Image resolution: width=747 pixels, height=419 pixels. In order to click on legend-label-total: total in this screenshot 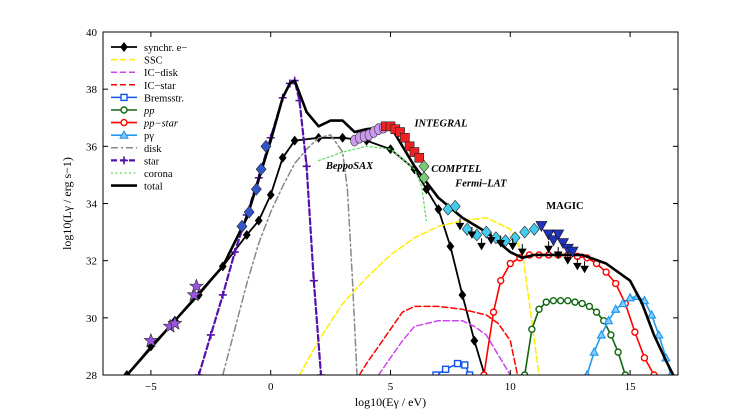, I will do `click(153, 187)`.